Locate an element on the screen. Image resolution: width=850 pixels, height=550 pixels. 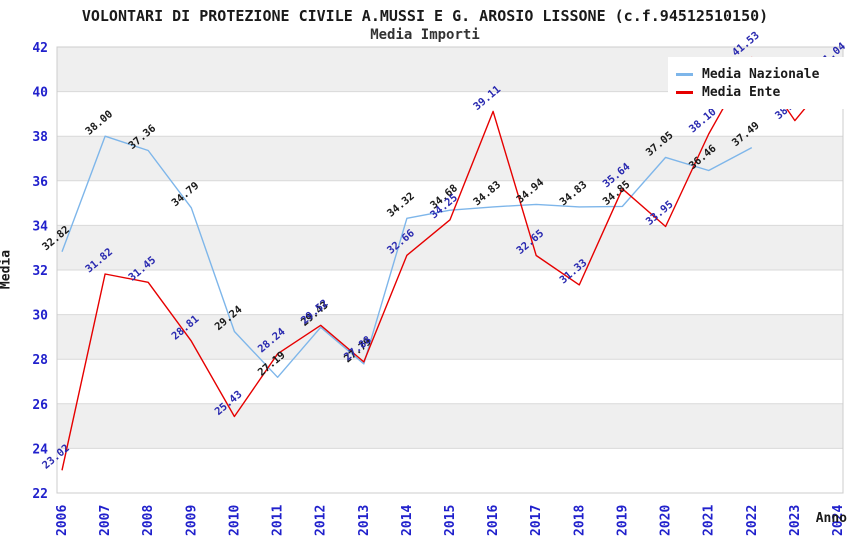
data-label: 38.00 is located at coordinates (99, 123).